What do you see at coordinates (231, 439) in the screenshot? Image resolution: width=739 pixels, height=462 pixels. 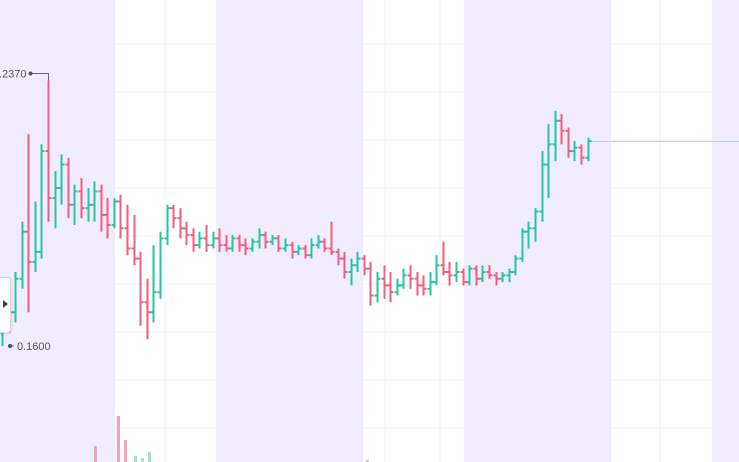 I see `volume-bars` at bounding box center [231, 439].